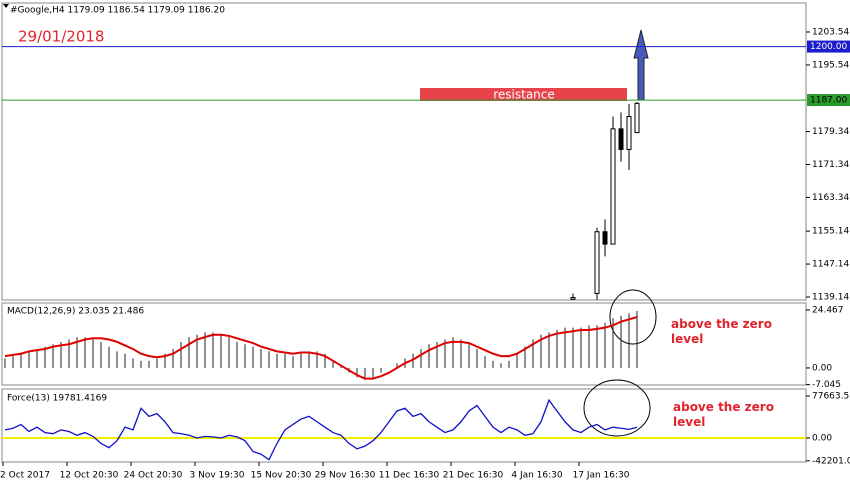  Describe the element at coordinates (57, 399) in the screenshot. I see `force-title: Force(13) 19781.4169` at that location.